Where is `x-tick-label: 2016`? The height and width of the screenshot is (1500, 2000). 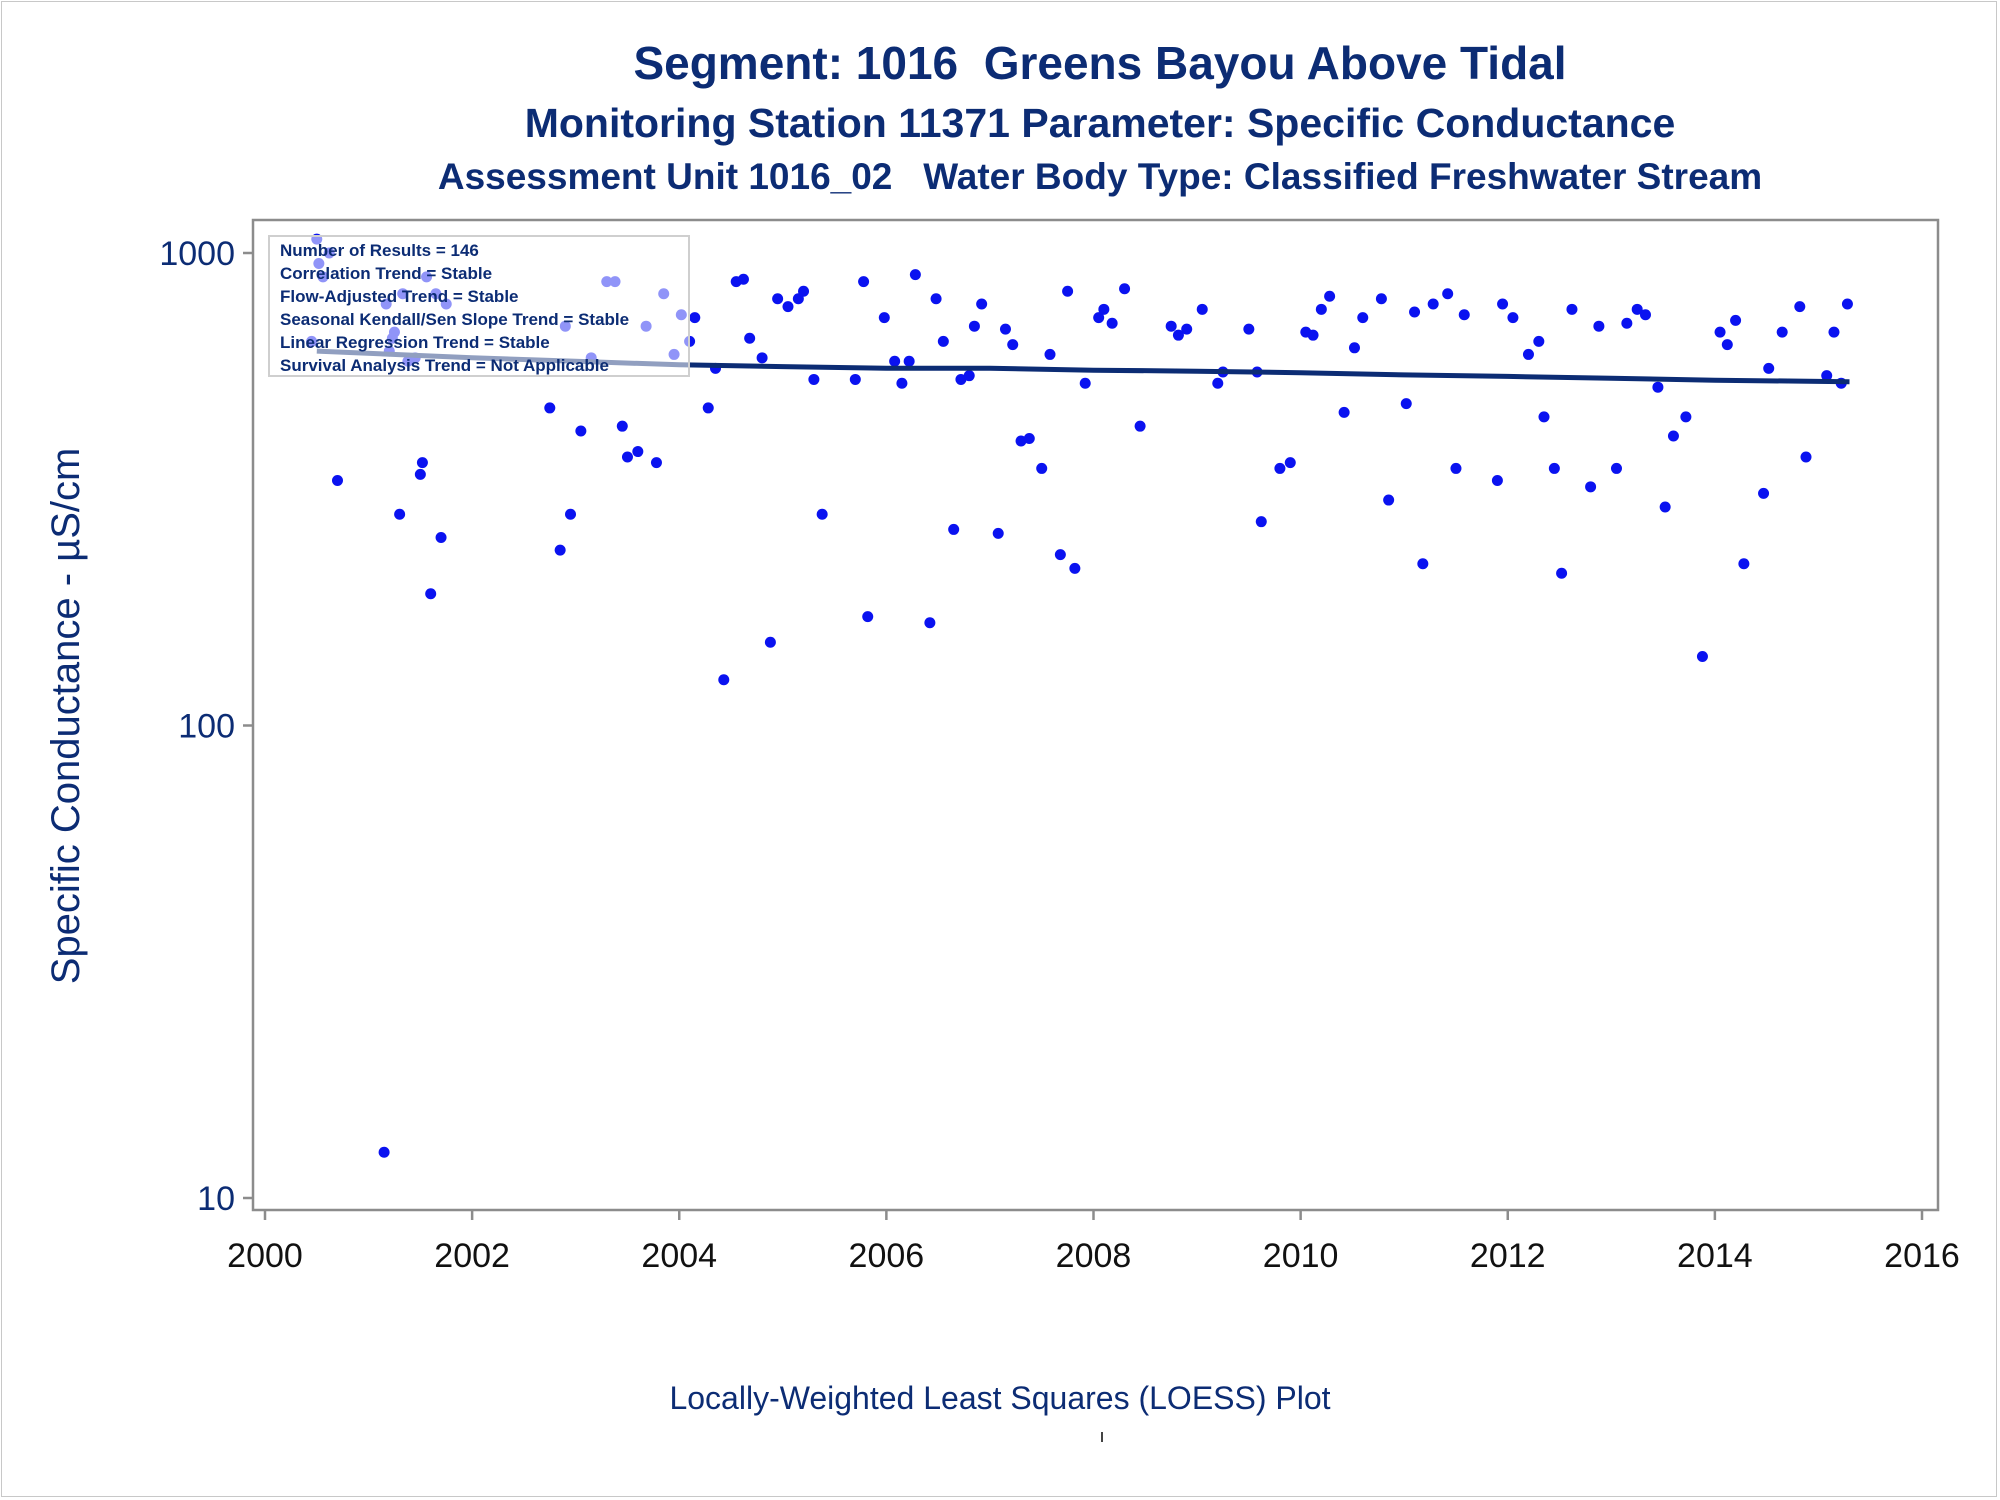 x-tick-label: 2016 is located at coordinates (1922, 1256).